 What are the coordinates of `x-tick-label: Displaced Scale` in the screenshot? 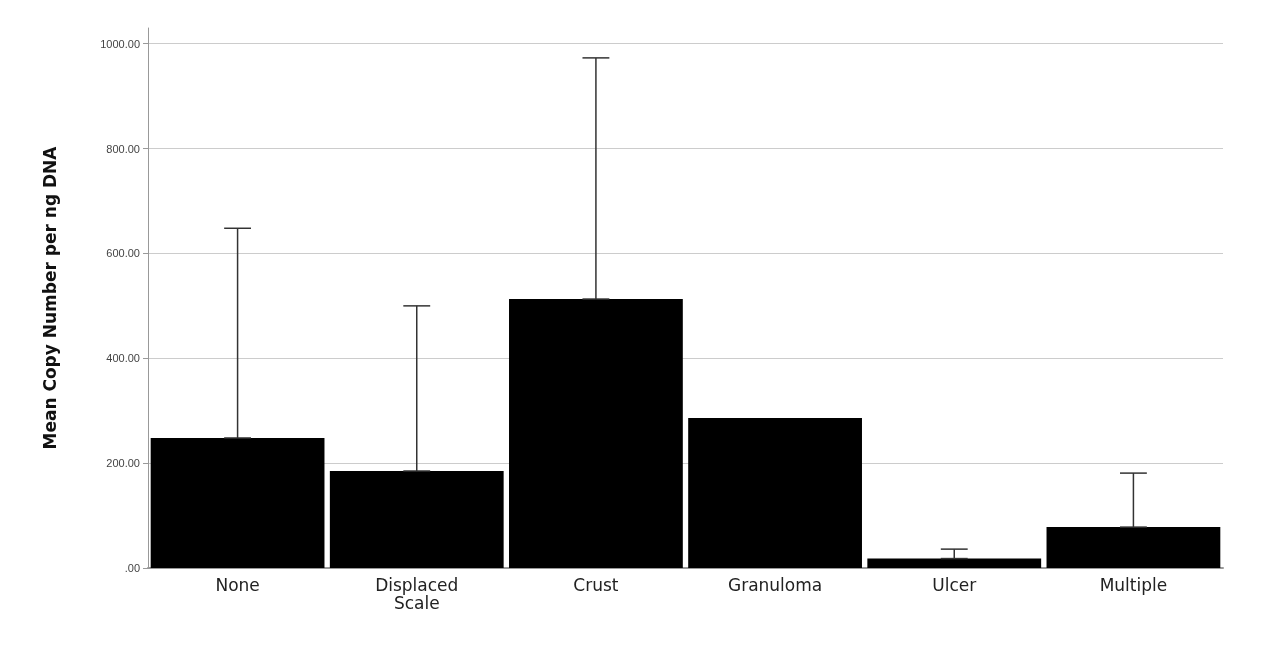 It's located at (417, 594).